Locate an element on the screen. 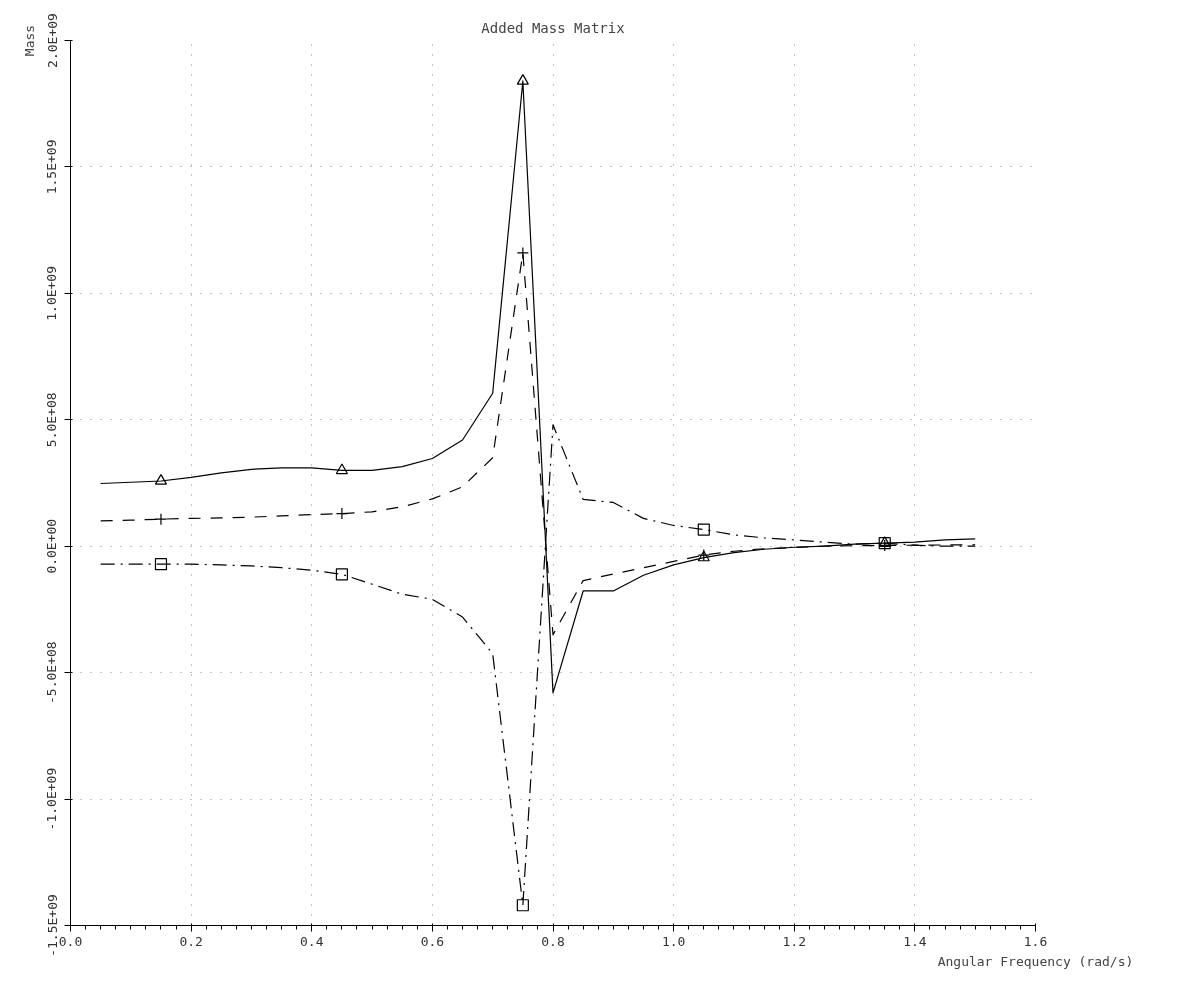  chart-title: Added Mass Matrix is located at coordinates (553, 27).